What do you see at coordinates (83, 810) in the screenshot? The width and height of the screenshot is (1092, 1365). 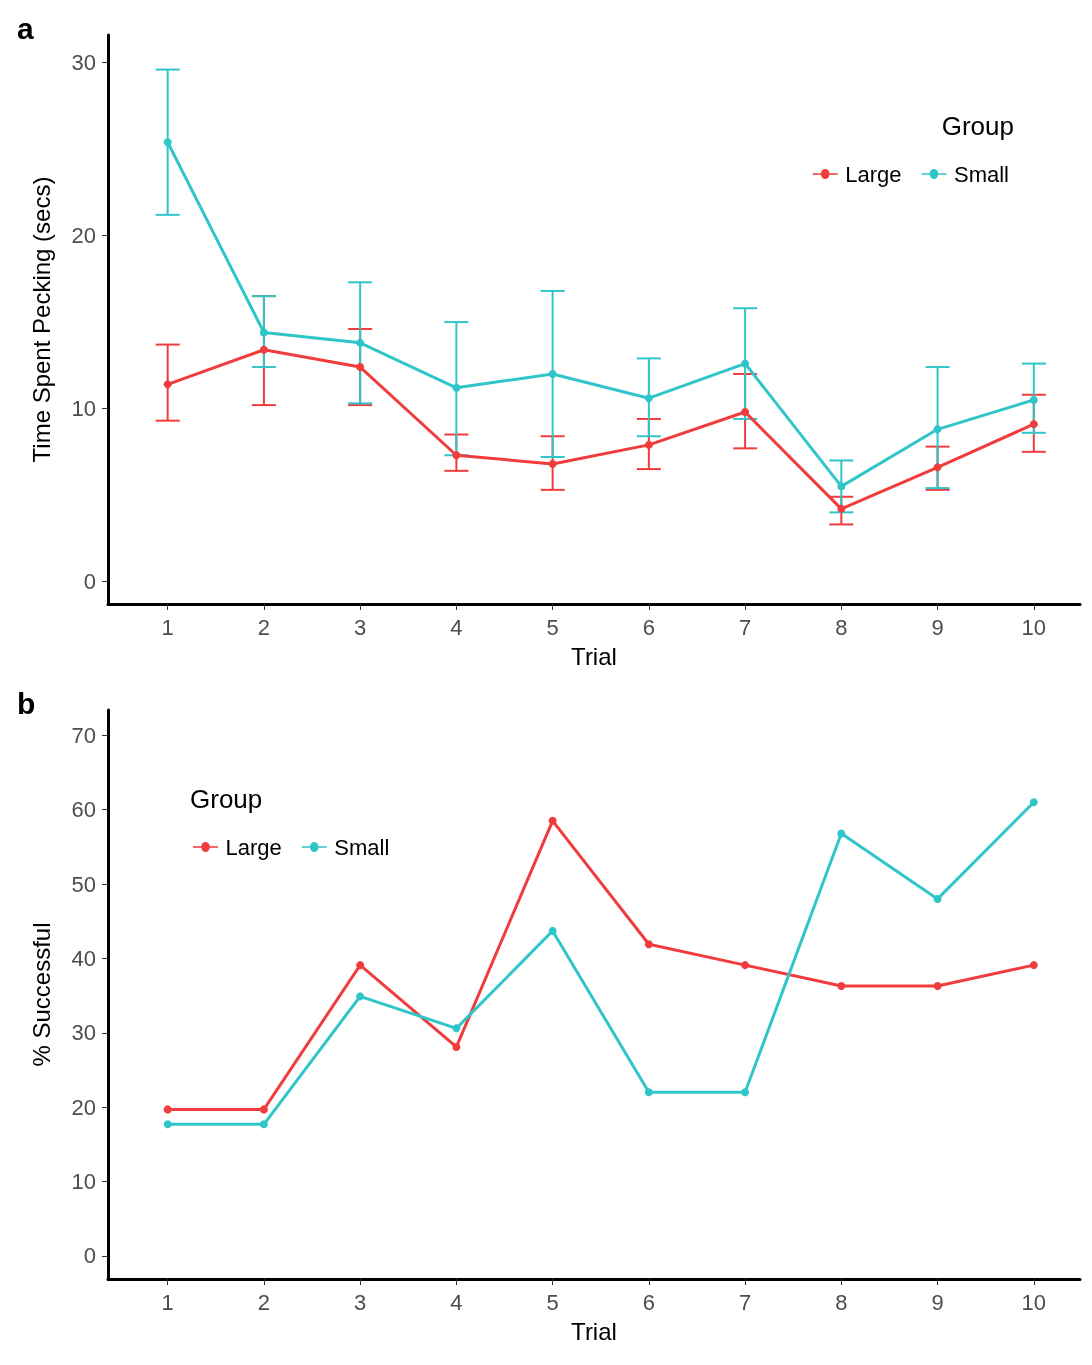 I see `y-tick-label: 60` at bounding box center [83, 810].